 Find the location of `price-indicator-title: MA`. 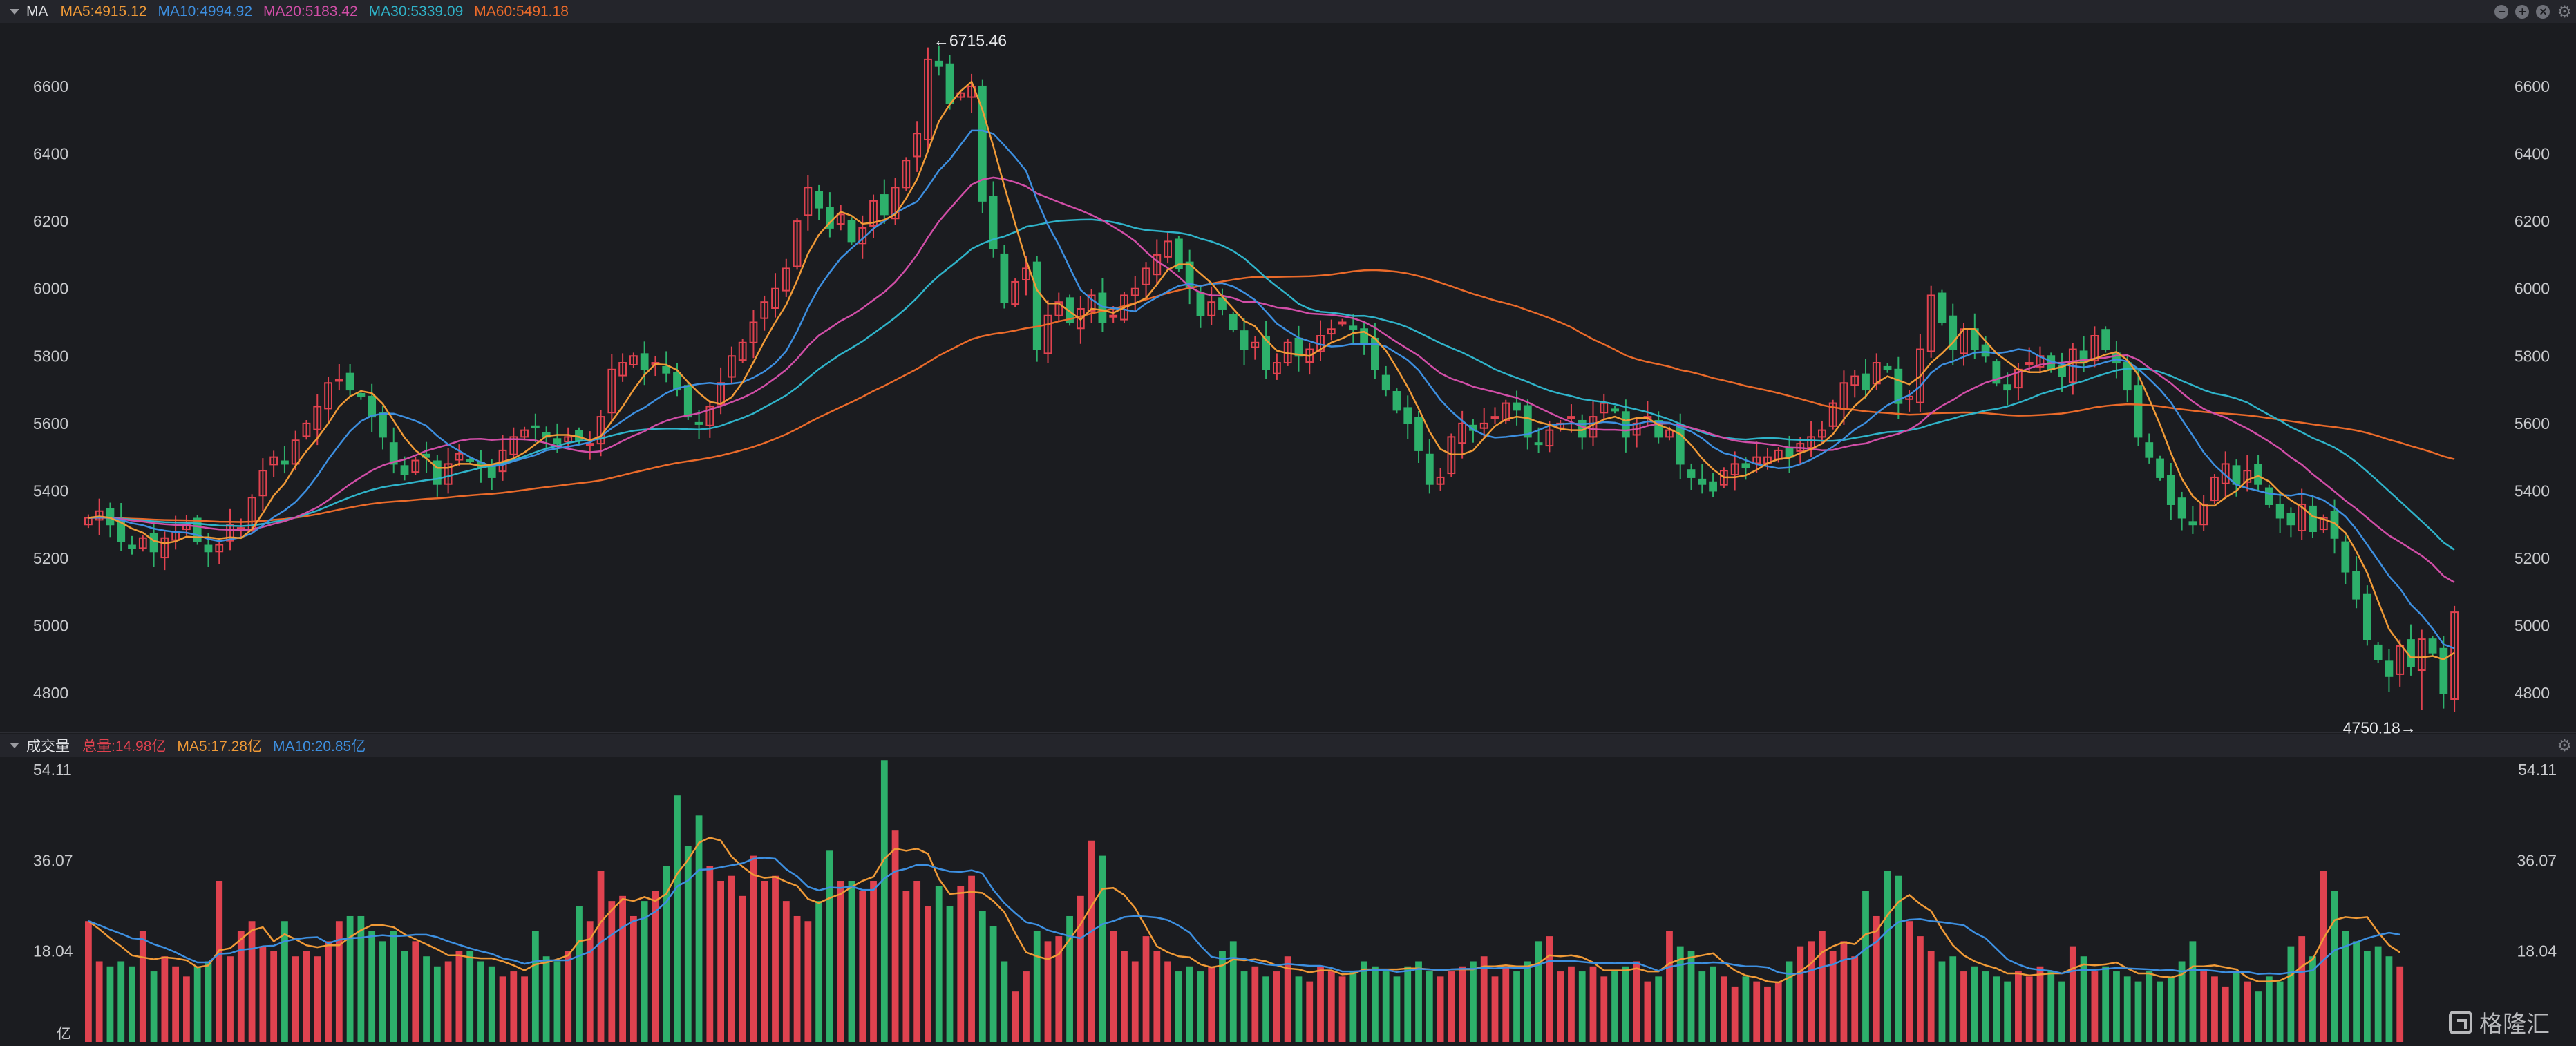

price-indicator-title: MA is located at coordinates (37, 11).